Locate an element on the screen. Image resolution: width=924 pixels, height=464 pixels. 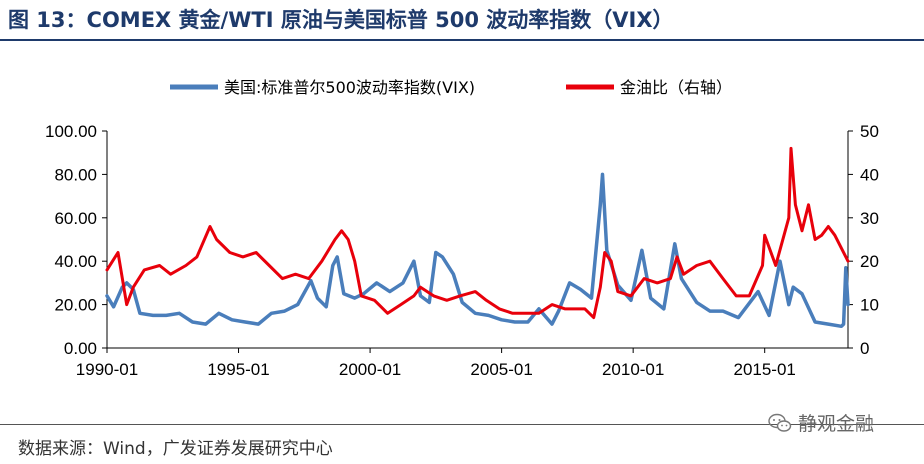
x-tick-label: 2015-01 is located at coordinates (764, 369).